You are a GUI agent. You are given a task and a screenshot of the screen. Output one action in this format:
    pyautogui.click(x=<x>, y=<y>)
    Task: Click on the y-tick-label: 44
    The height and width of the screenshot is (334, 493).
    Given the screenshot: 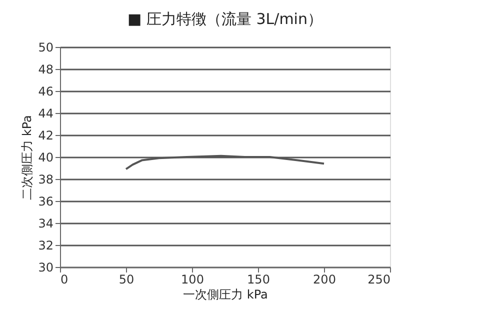 What is the action you would take?
    pyautogui.click(x=46, y=113)
    